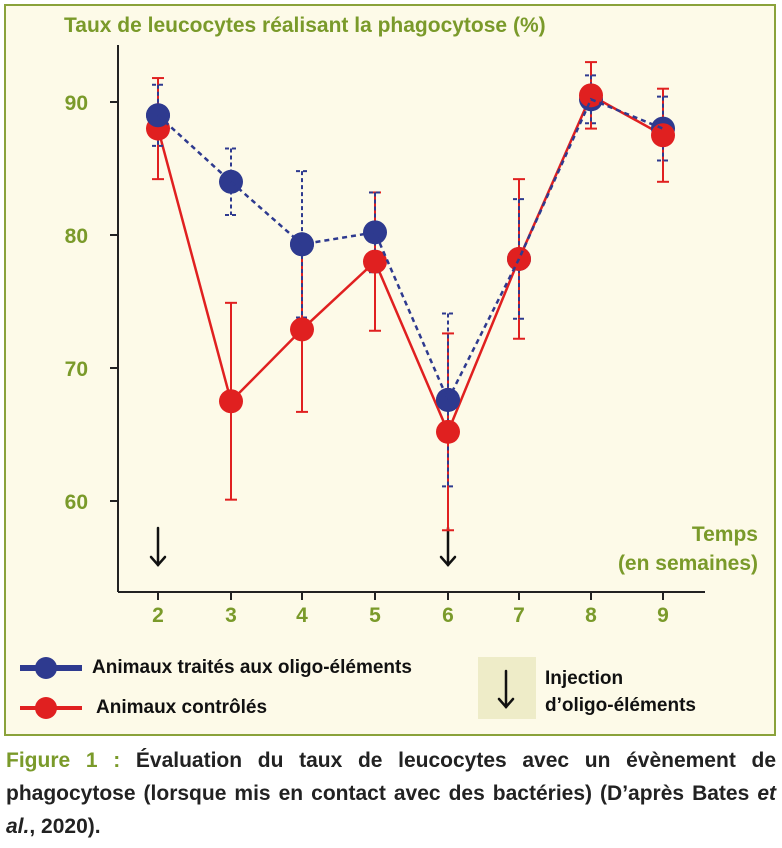 The image size is (782, 848). Describe the element at coordinates (63, 760) in the screenshot. I see `caption-label: Figure 1 :` at that location.